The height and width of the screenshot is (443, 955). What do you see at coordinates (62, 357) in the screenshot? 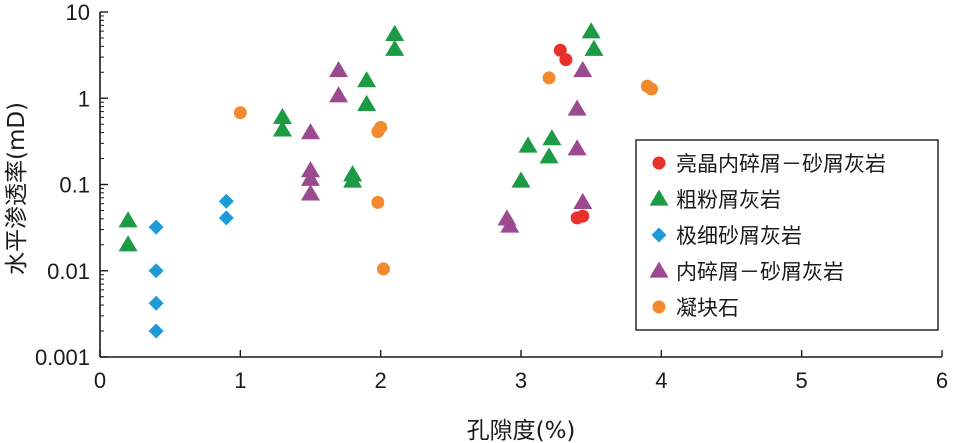
I see `y-tick-label: 0.001` at bounding box center [62, 357].